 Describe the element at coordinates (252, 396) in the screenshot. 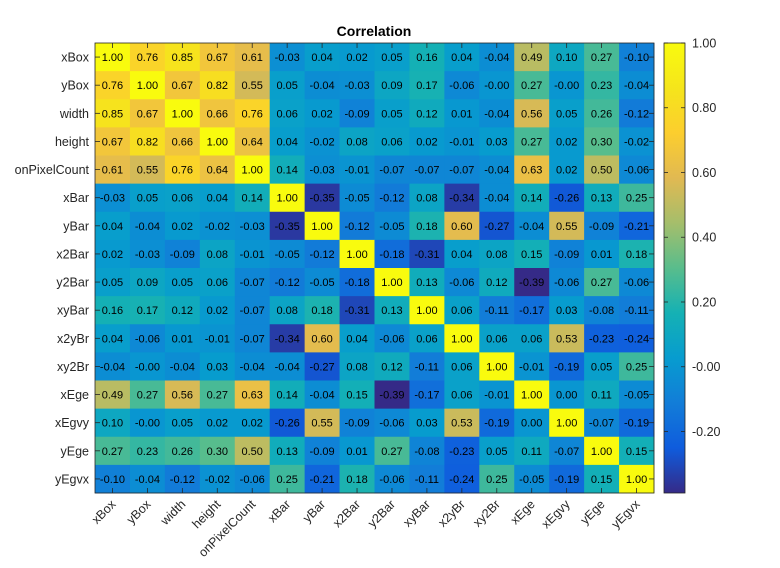

I see `cell-value-label: 0.63` at that location.